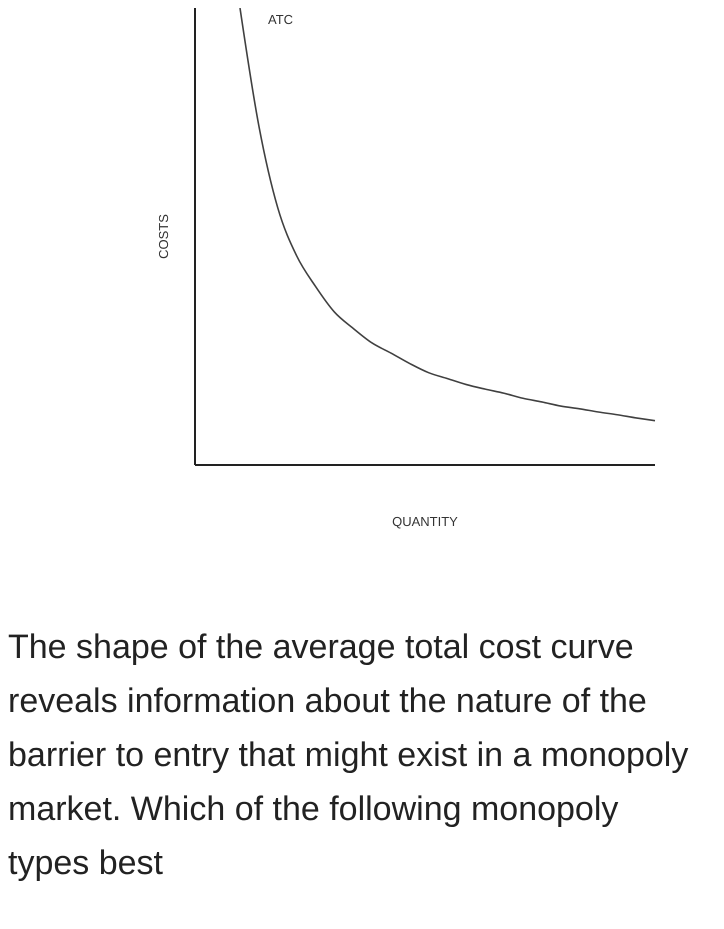 This screenshot has width=724, height=929. What do you see at coordinates (425, 521) in the screenshot?
I see `x-axis-title: QUANTITY` at bounding box center [425, 521].